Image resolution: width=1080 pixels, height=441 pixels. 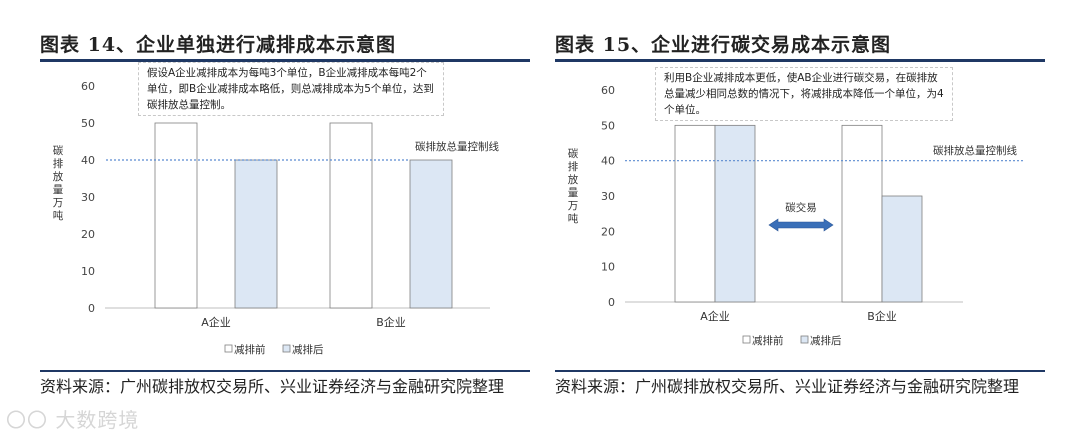 What do you see at coordinates (73, 420) in the screenshot?
I see `watermark: 〇〇 大数跨境` at bounding box center [73, 420].